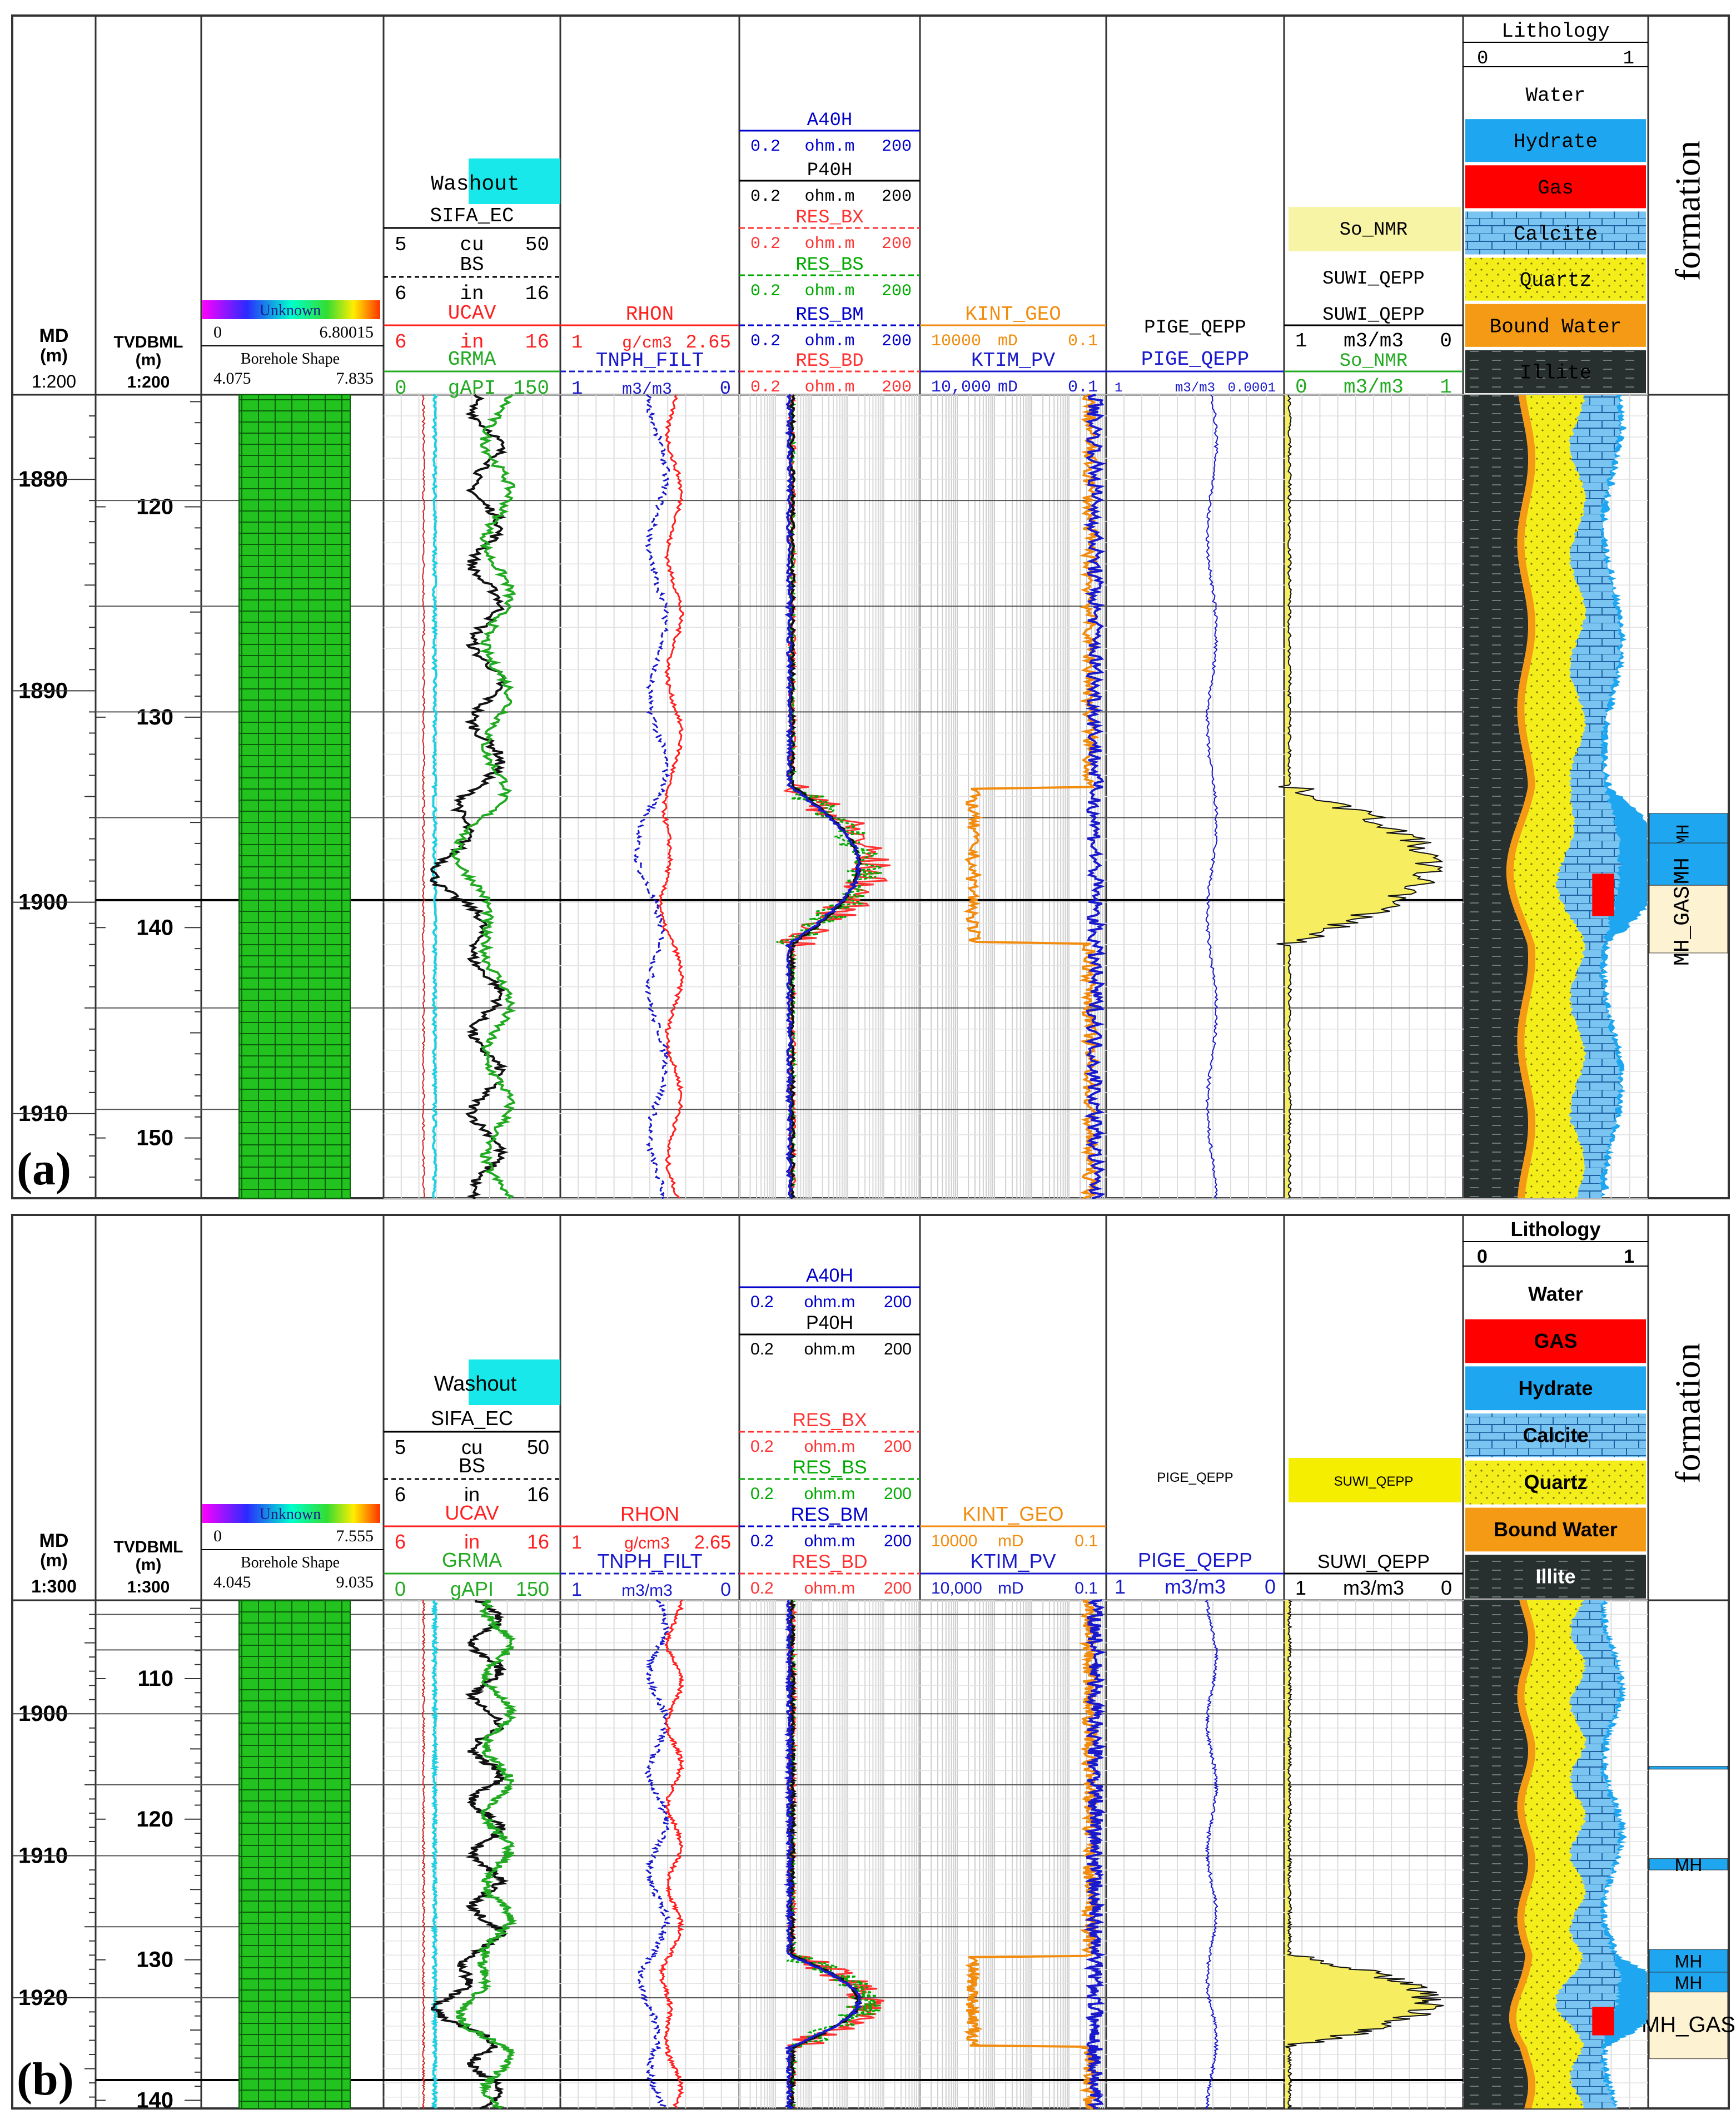  I want to click on ucav-name: UCAV, so click(472, 1512).